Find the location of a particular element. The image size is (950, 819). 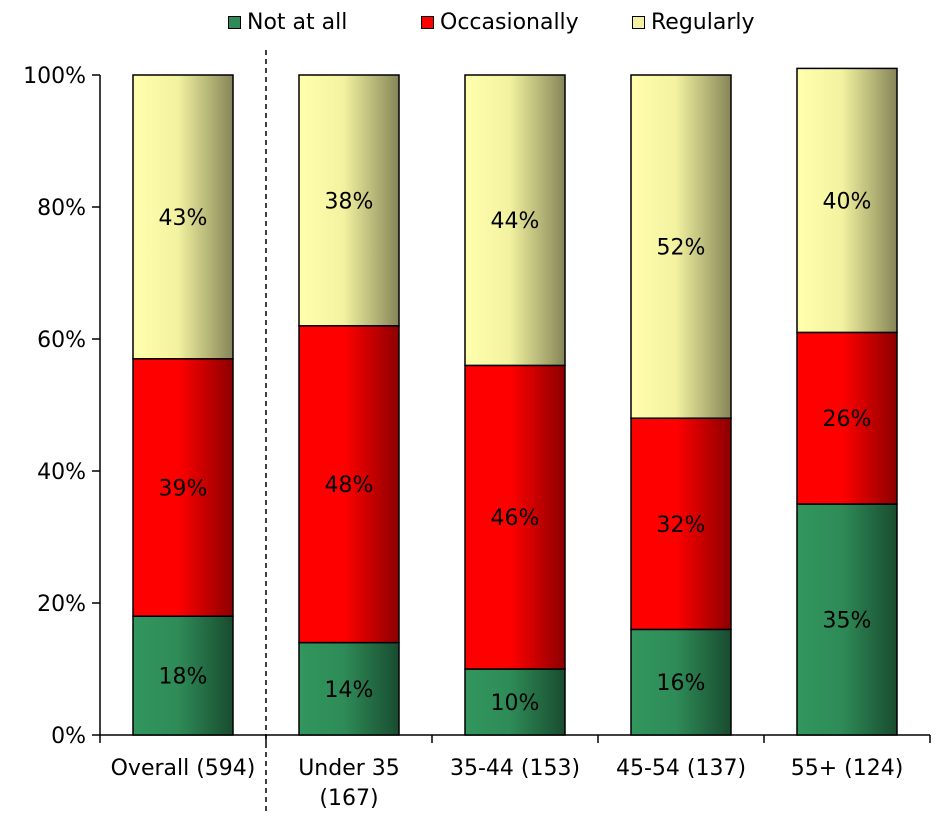

legend-swatch-occasionally is located at coordinates (427, 22).